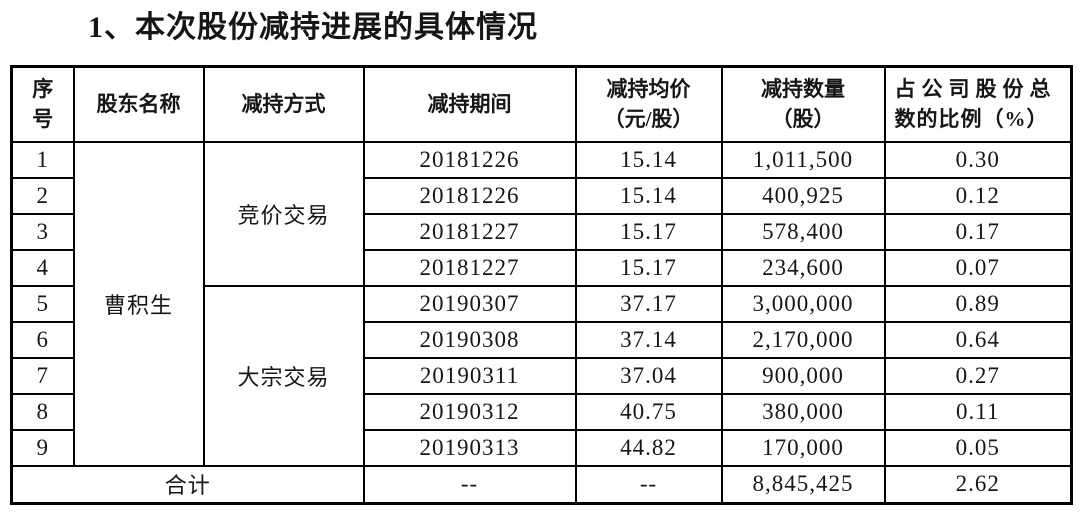  Describe the element at coordinates (283, 375) in the screenshot. I see `cell-method-block: 大宗交易` at that location.